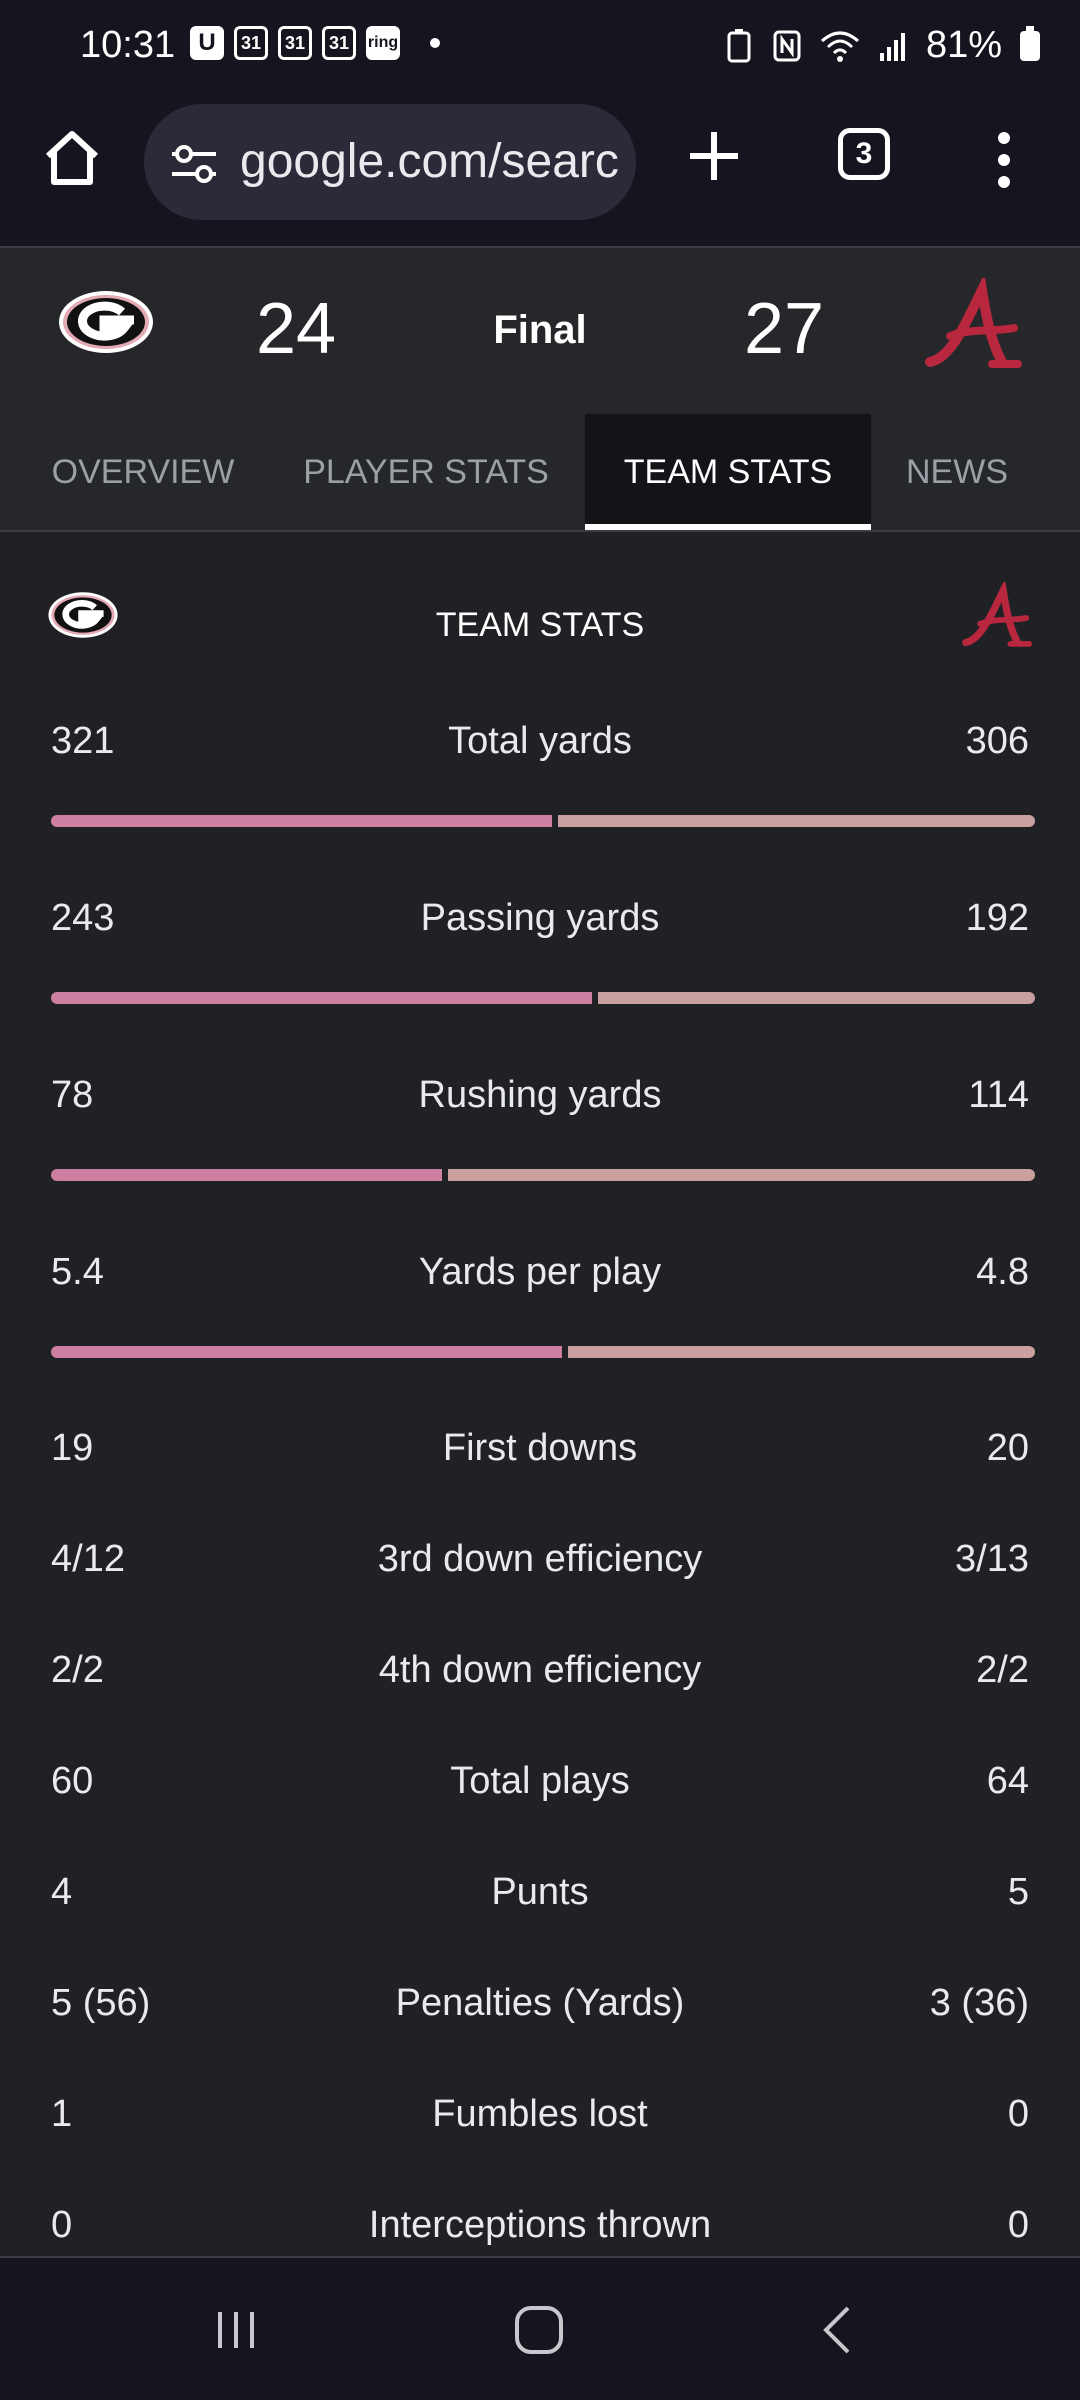 The height and width of the screenshot is (2400, 1080). What do you see at coordinates (143, 472) in the screenshot?
I see `tab-overview: OVERVIEW` at bounding box center [143, 472].